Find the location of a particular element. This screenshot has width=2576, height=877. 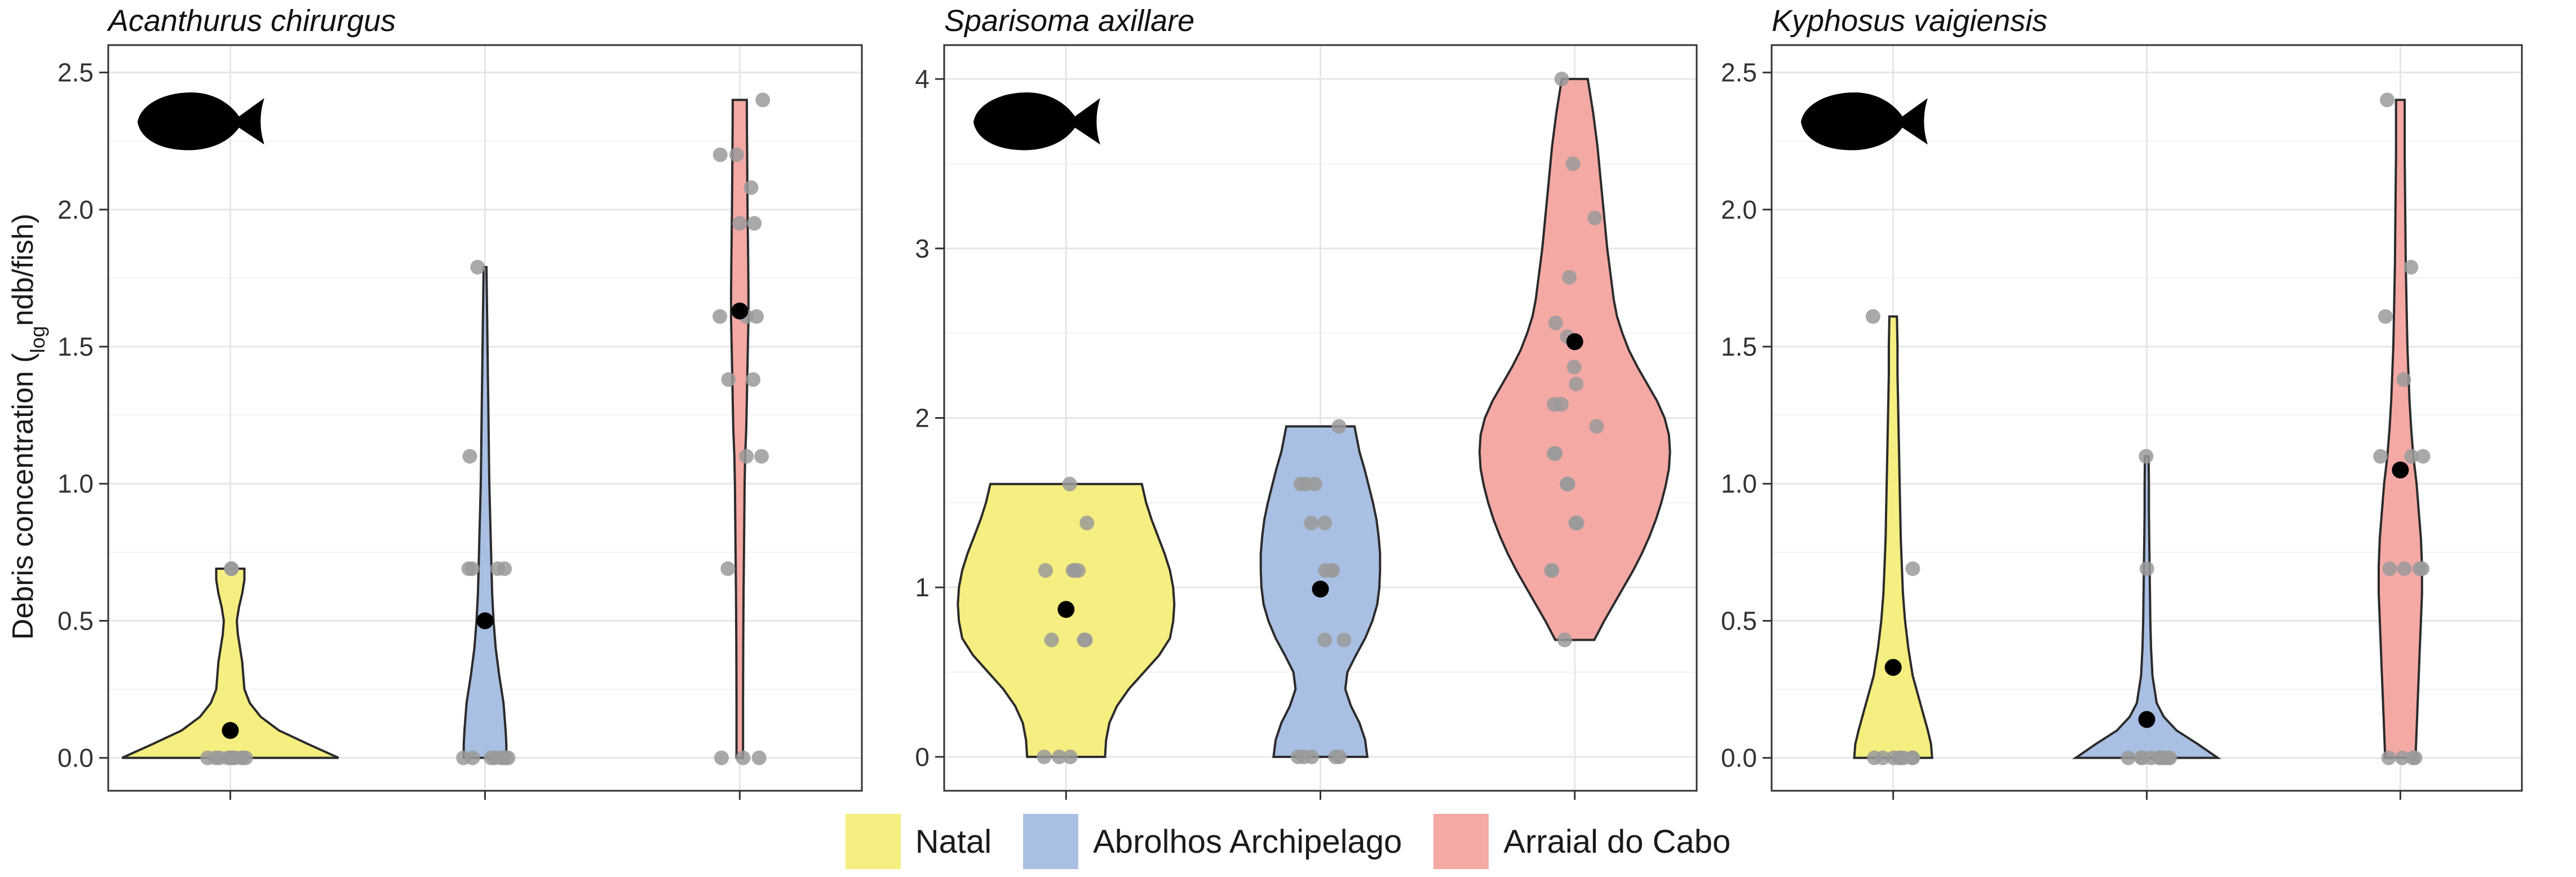

panel-title: Sparisoma axillare is located at coordinates (1069, 21).